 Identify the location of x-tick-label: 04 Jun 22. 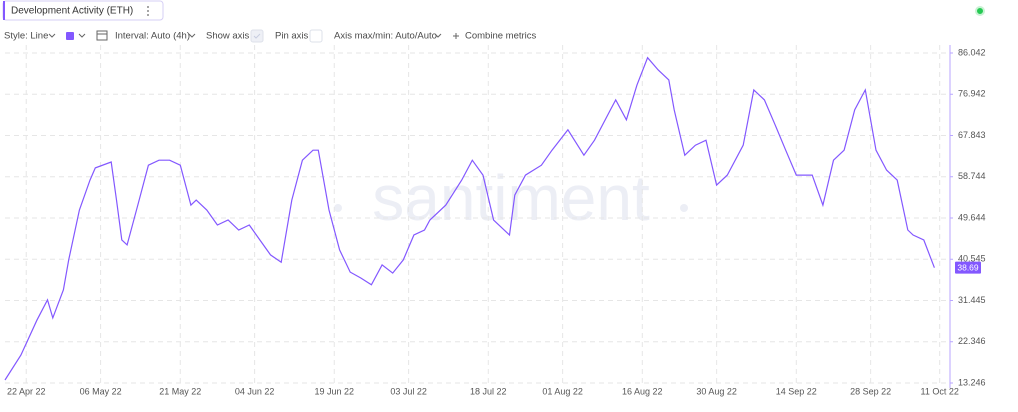
(255, 391).